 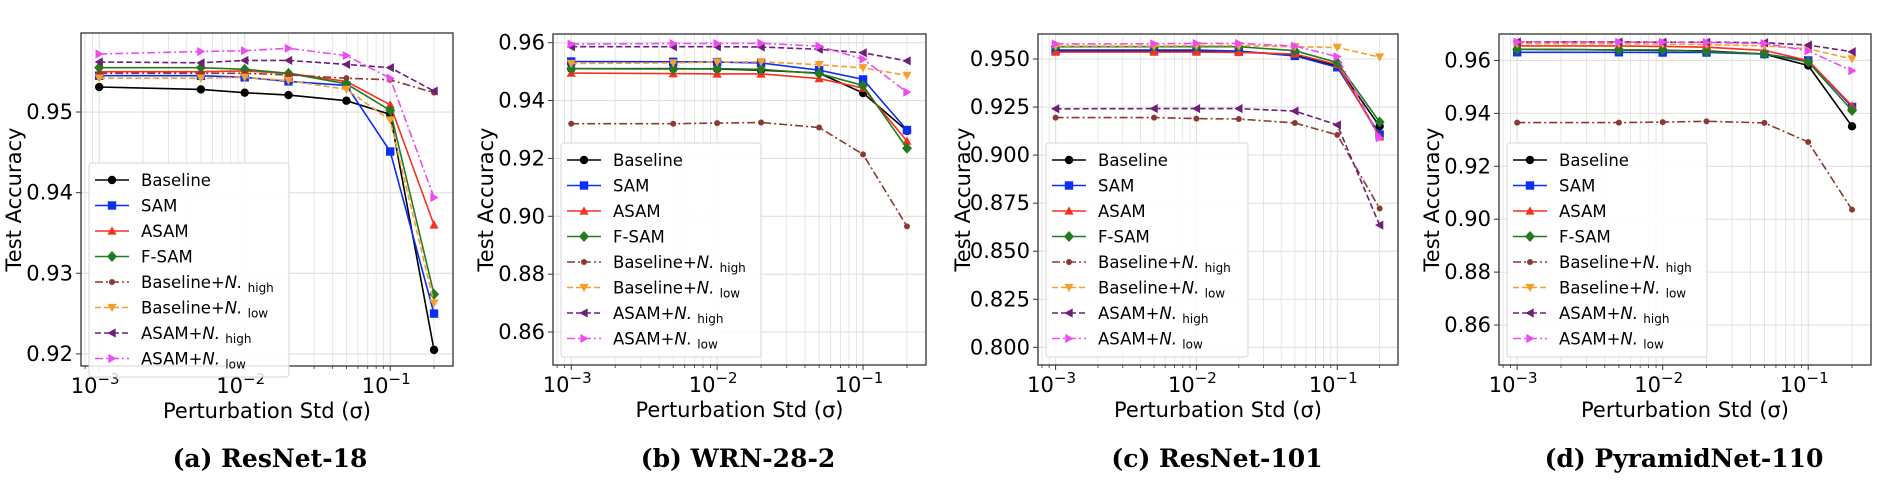 I want to click on caption-d: (d) PyramidNet-110, so click(x=1684, y=458).